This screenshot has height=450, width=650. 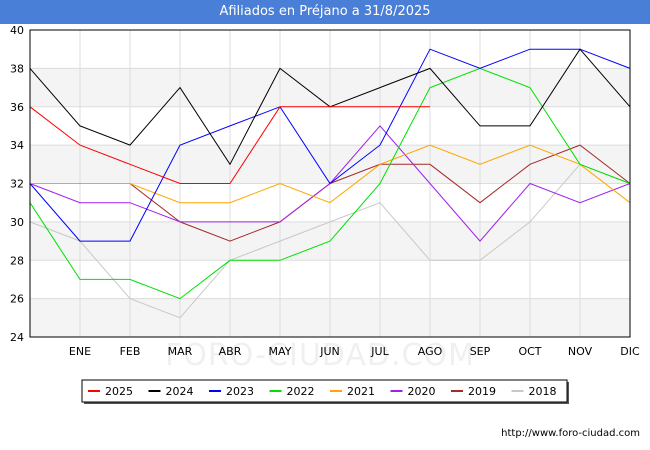 I want to click on x-axis-ticks: ENE FEB MAR ABR MAY JUN JUL AGO SEP OCT NOV DIC, so click(x=354, y=351).